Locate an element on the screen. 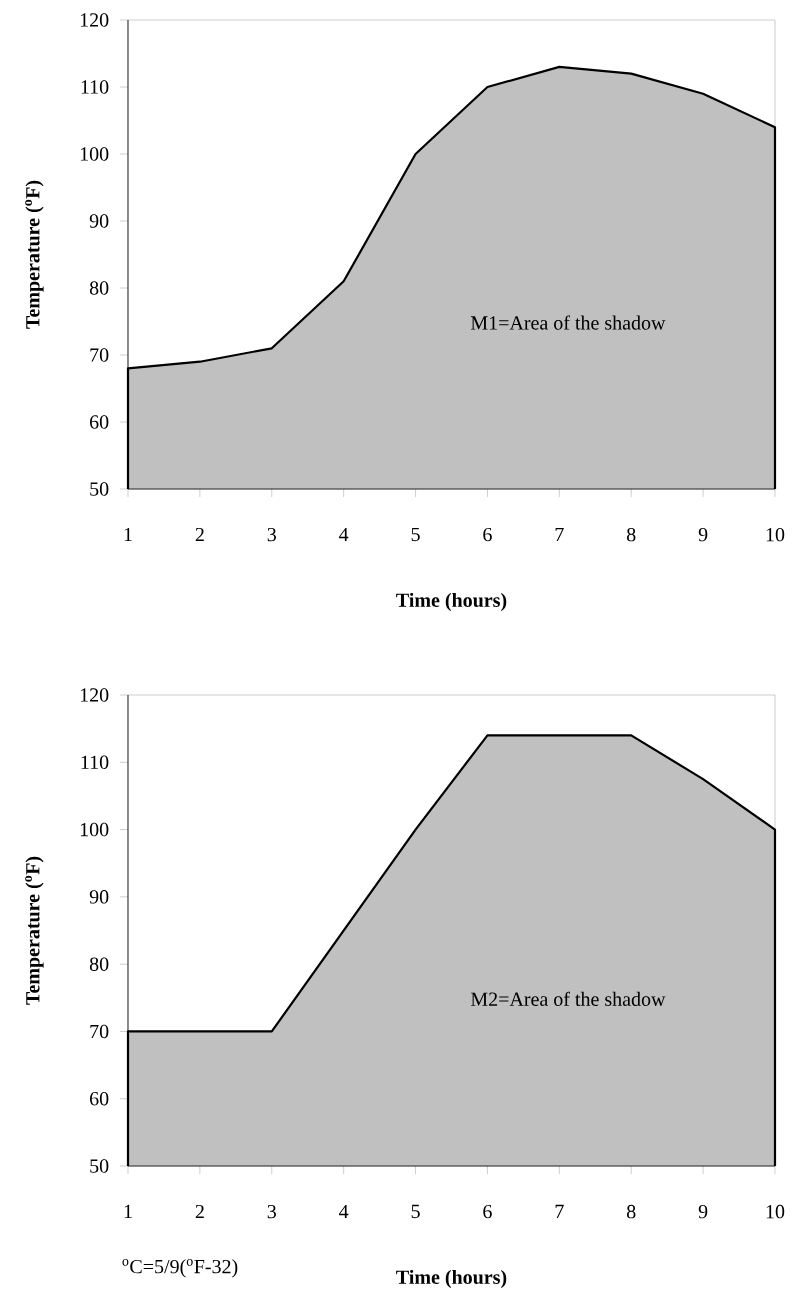  annotation: M2=Area of the shadow is located at coordinates (568, 998).